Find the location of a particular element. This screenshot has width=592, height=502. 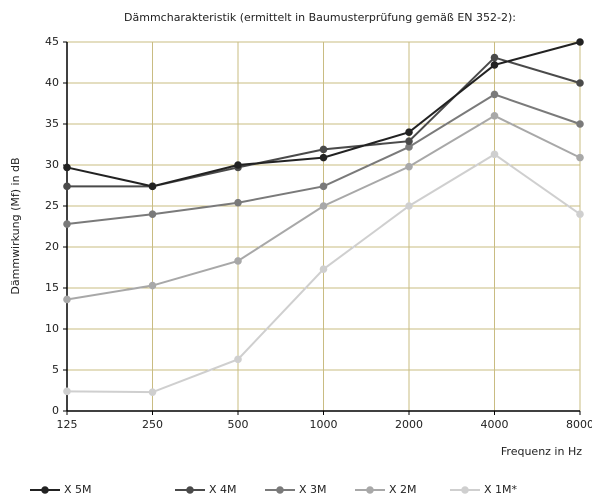

y-tick-label: 35 is located at coordinates (52, 123).